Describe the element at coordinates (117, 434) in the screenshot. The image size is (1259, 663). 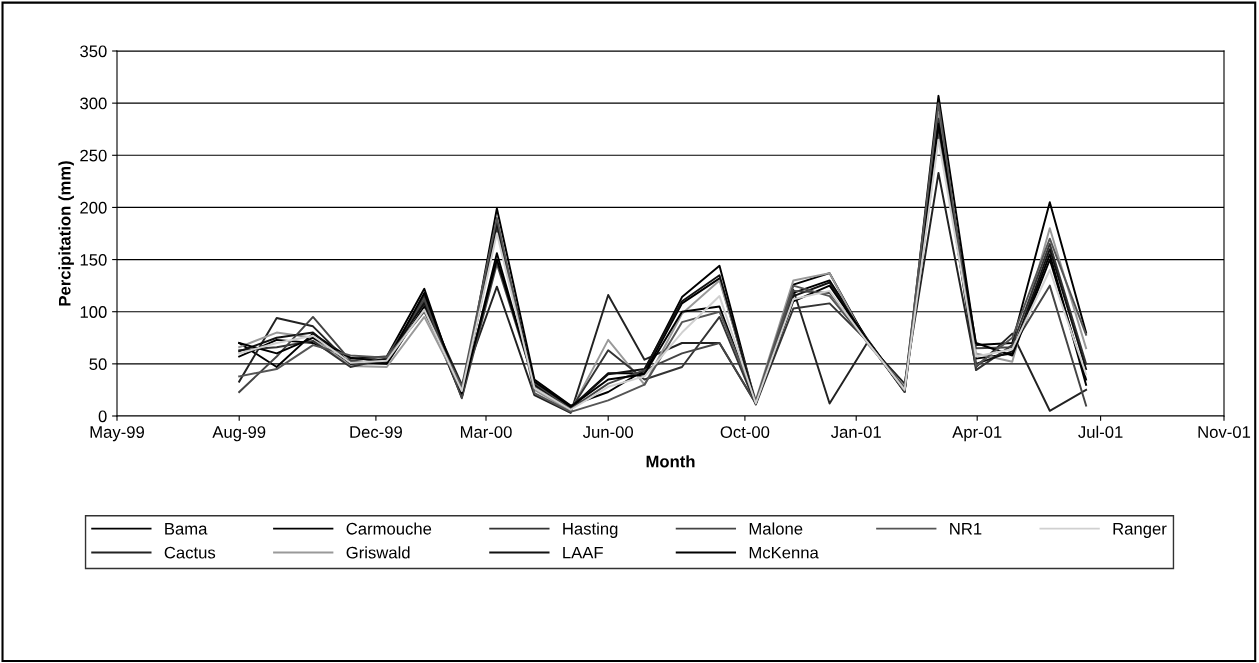
I see `x-tick-label: May-99` at that location.